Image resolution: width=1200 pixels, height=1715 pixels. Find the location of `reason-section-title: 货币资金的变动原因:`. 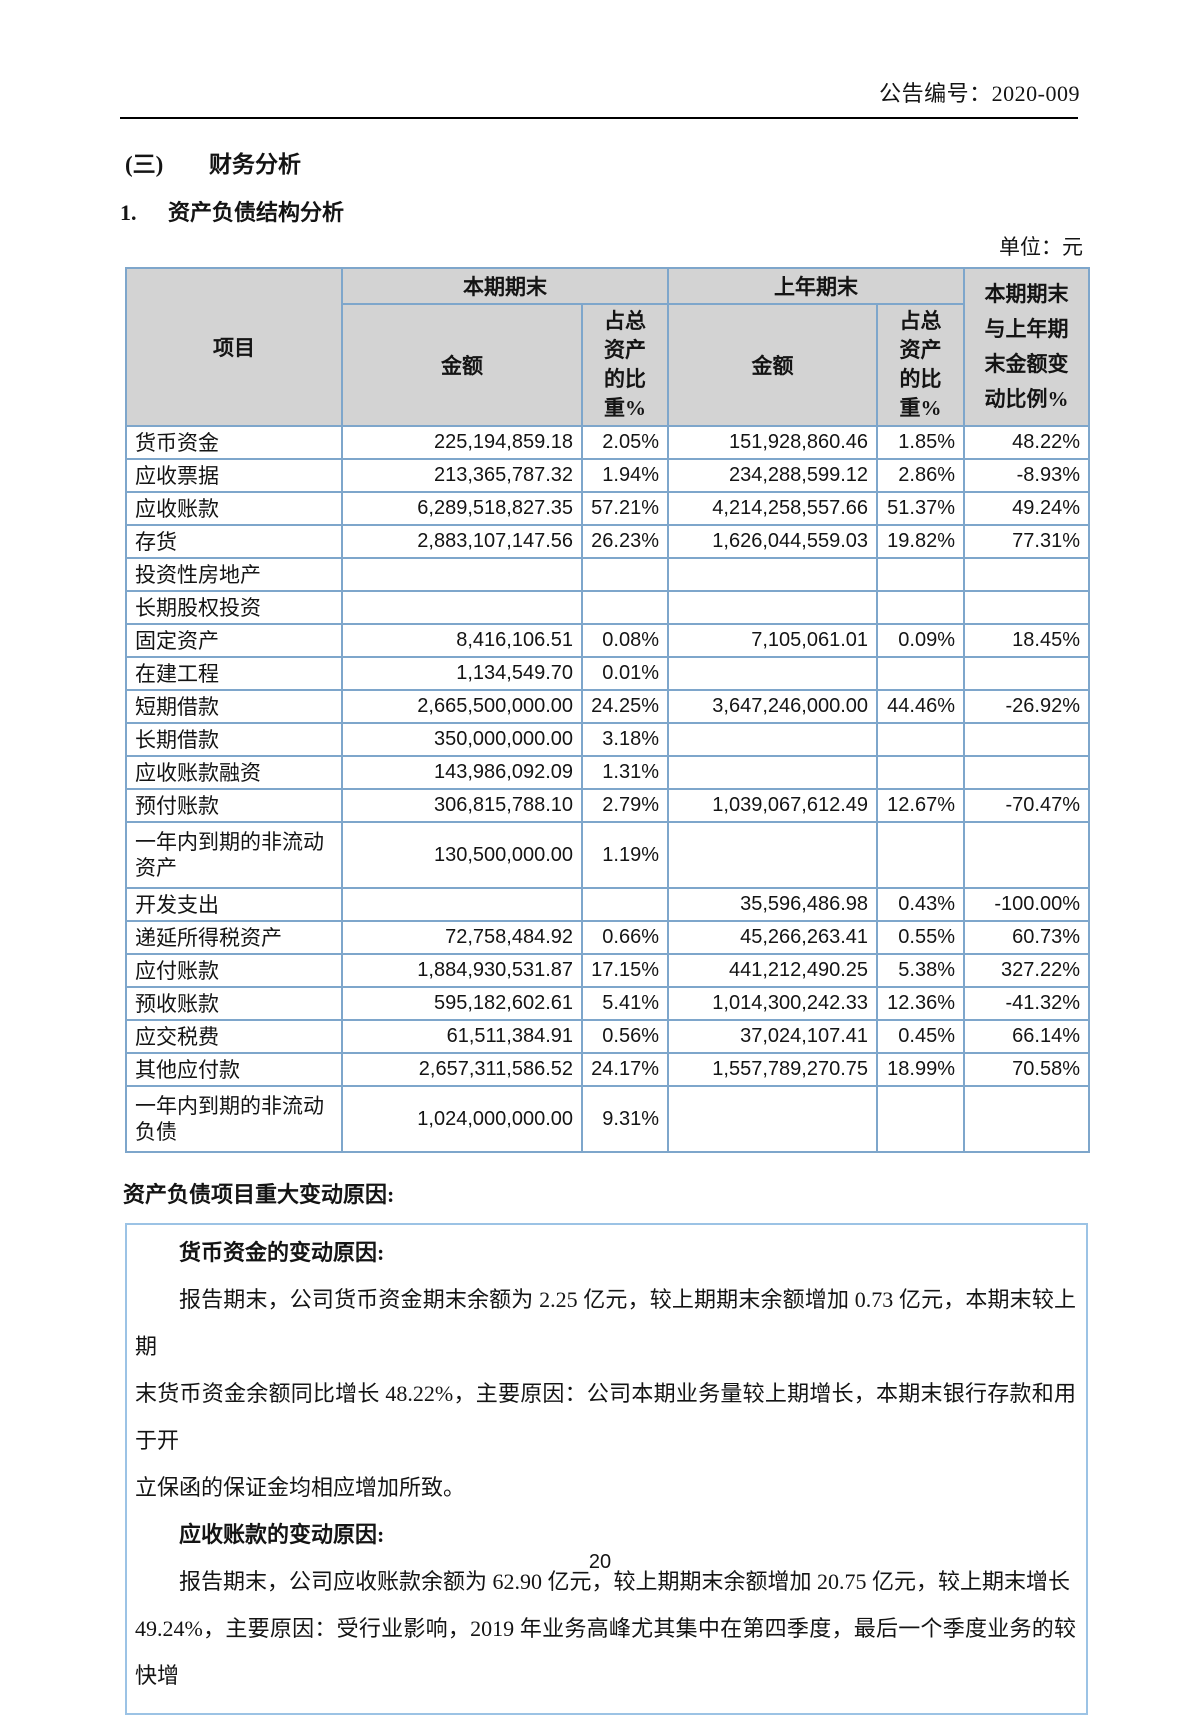

reason-section-title: 货币资金的变动原因: is located at coordinates (282, 1252).